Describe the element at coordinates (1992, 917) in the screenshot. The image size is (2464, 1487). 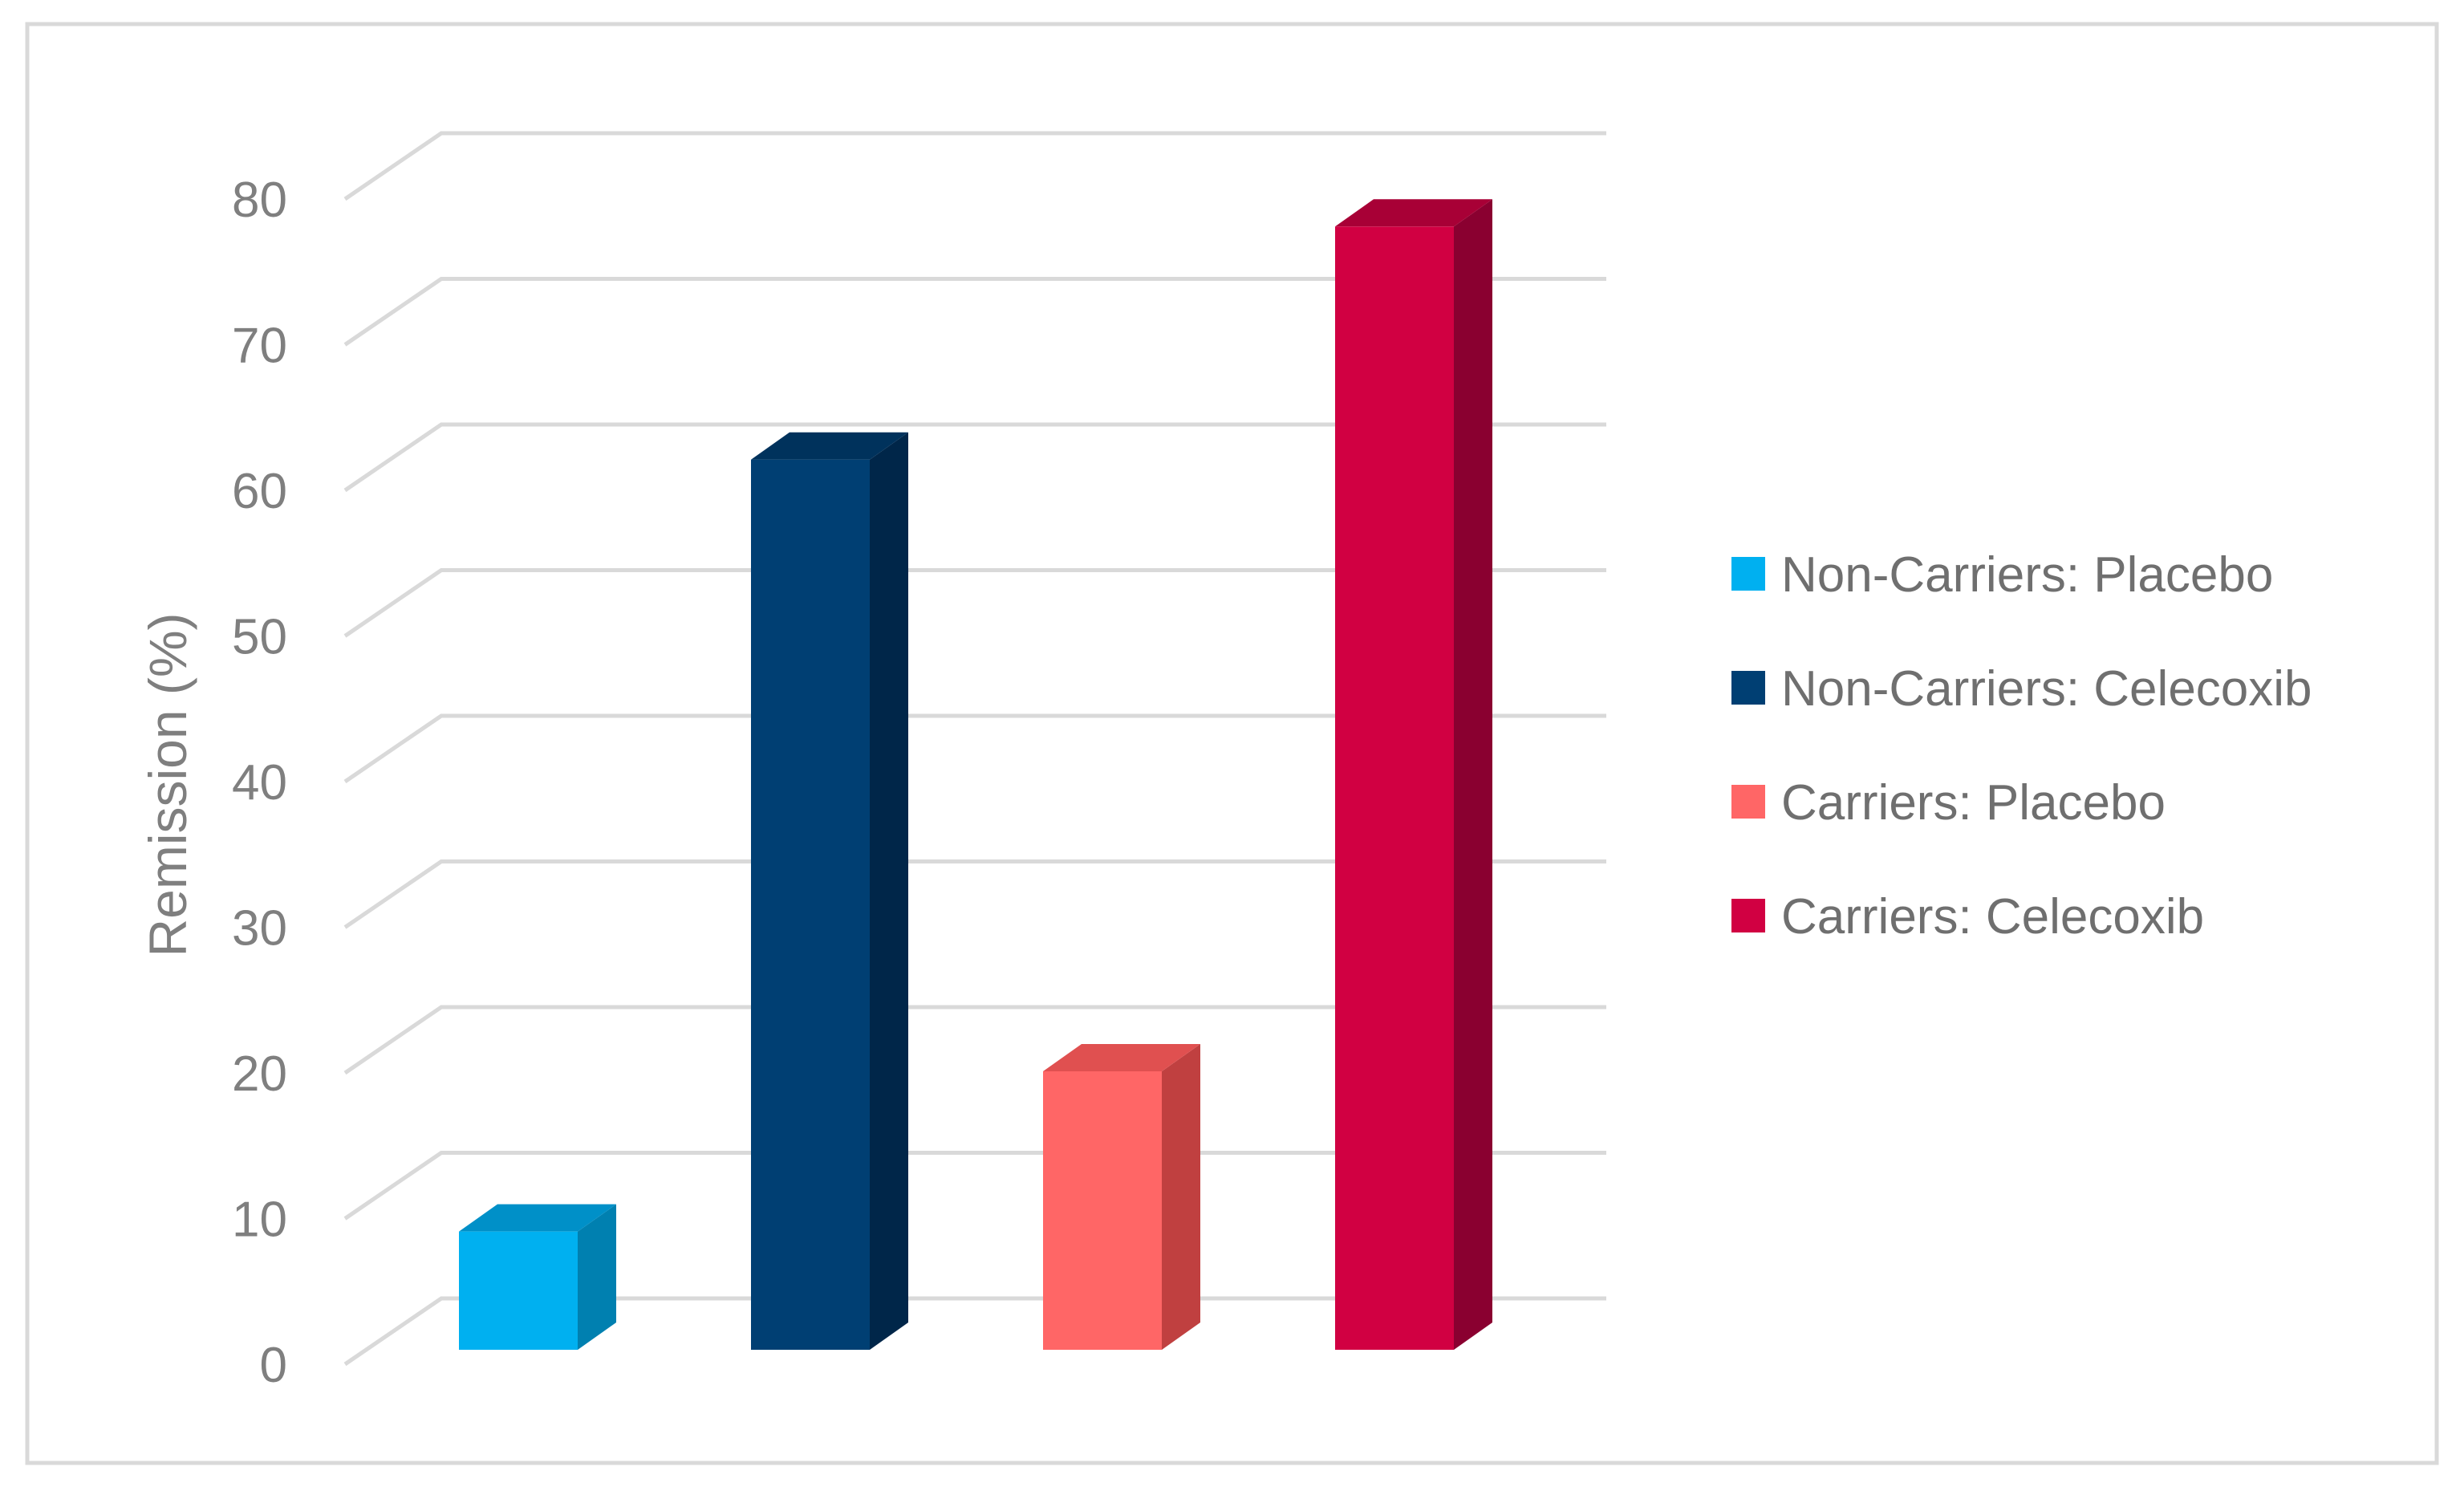
I see `legend-label: Carriers: Celecoxib` at that location.